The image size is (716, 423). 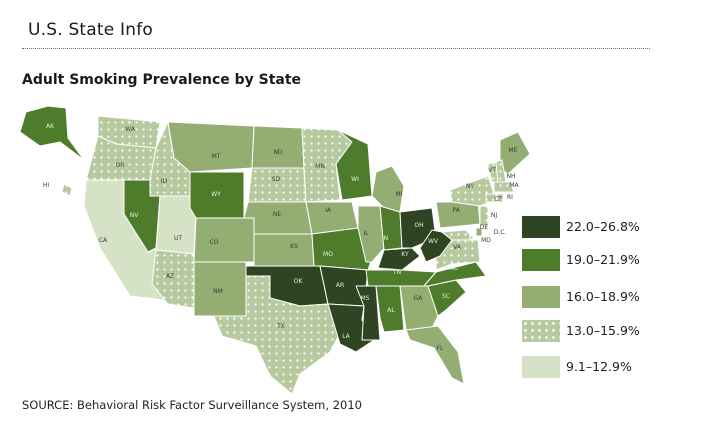 I want to click on state-label-vt: VT, so click(x=492, y=170).